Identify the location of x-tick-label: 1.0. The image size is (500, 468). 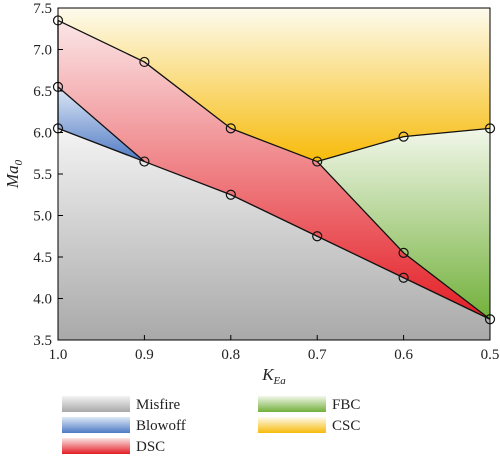
(58, 355).